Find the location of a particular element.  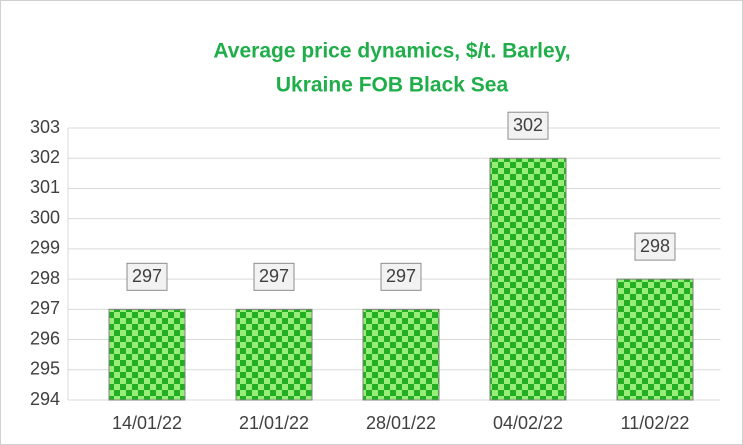

x-tick-label: 21/01/22 is located at coordinates (274, 423).